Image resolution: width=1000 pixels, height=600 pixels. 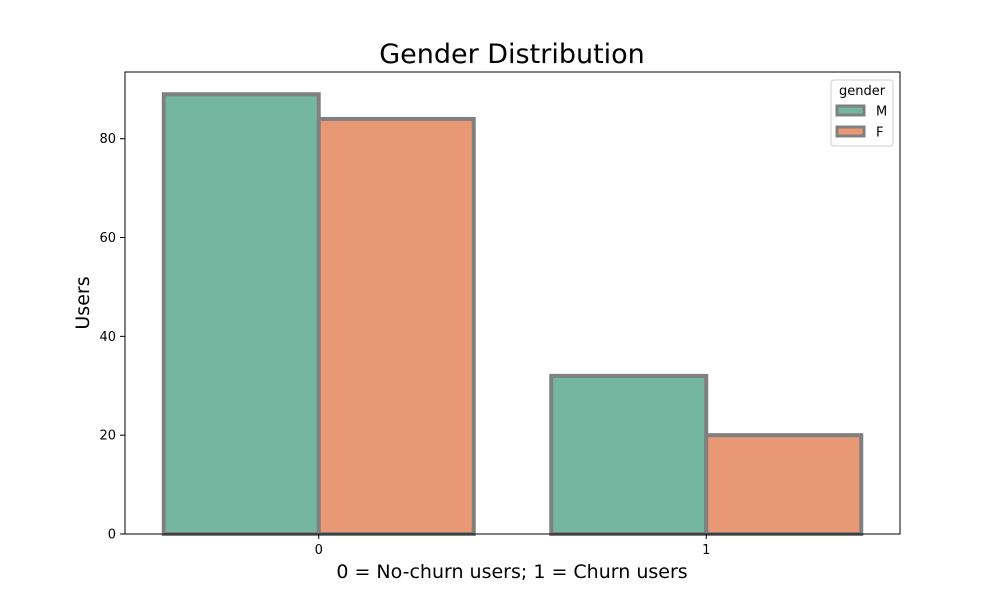 I want to click on x-tick-label: 1, so click(x=706, y=550).